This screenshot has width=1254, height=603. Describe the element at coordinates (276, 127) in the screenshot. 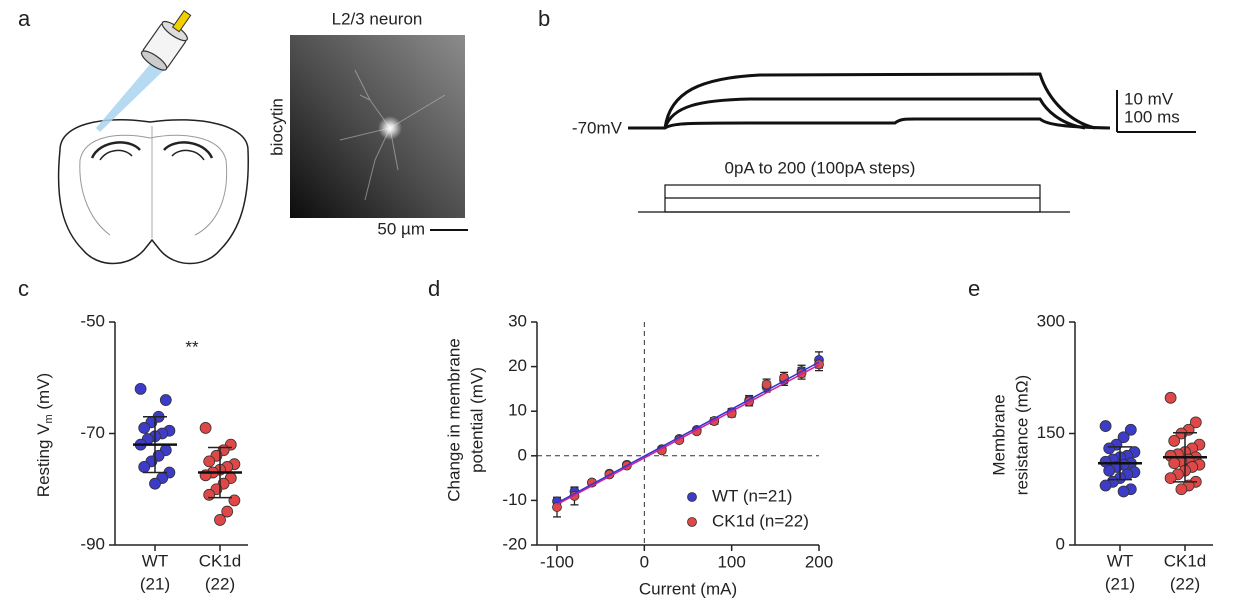

I see `image-label: biocytin` at that location.